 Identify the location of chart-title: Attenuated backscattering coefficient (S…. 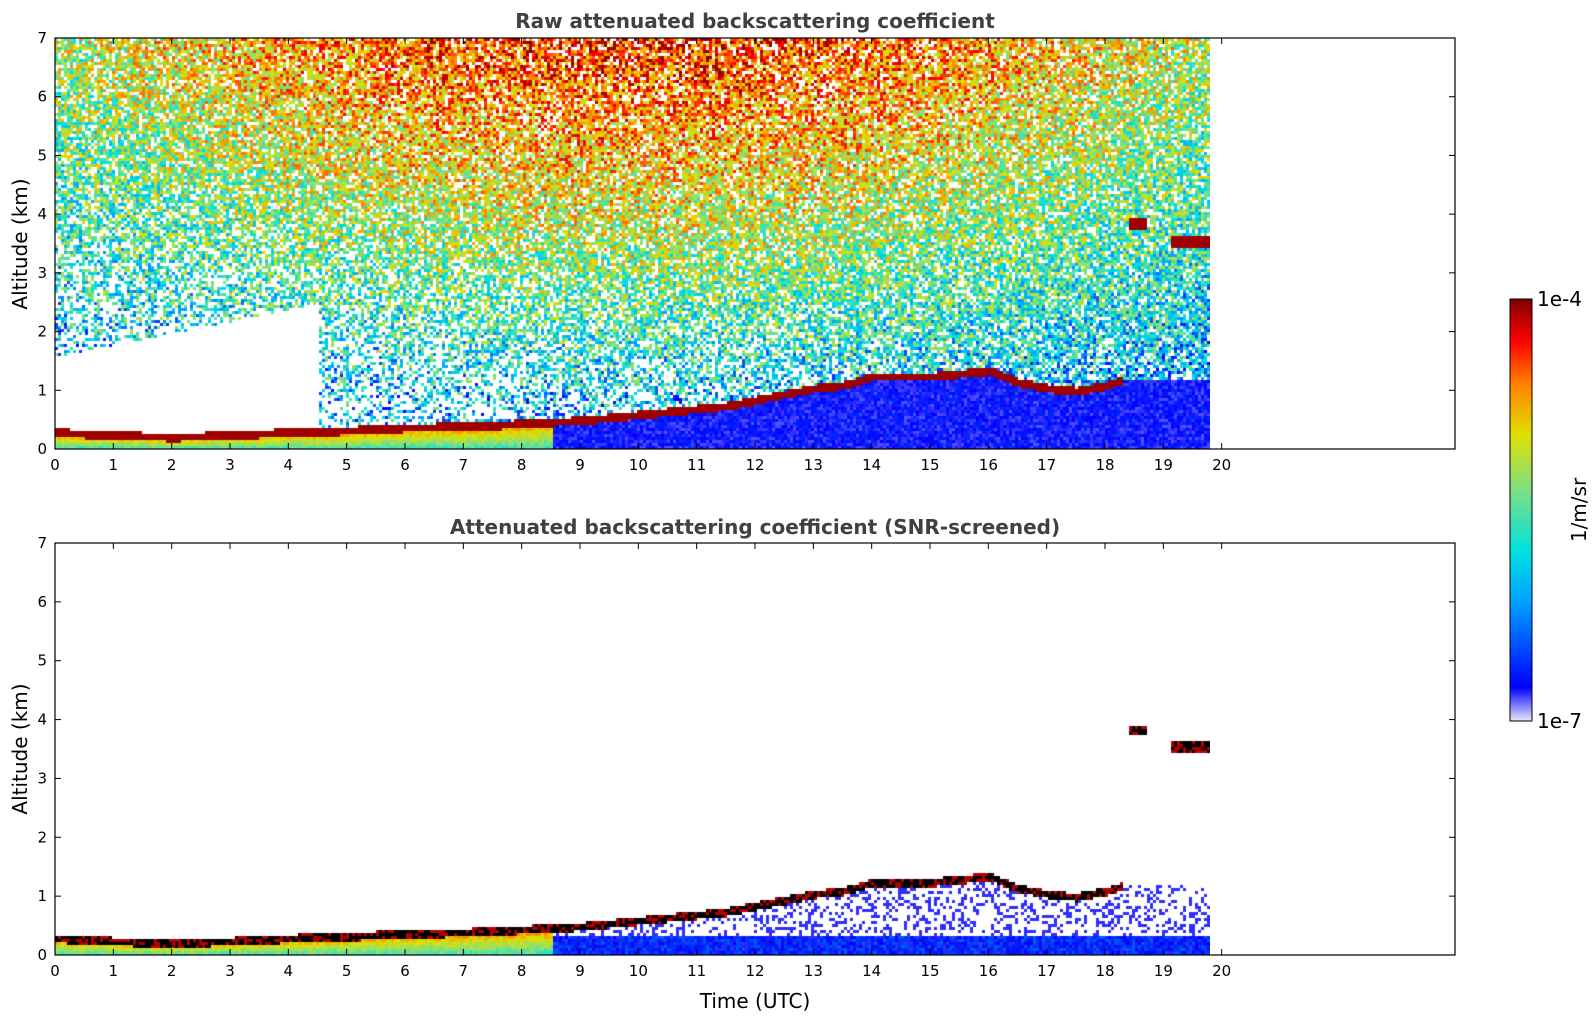
(755, 527).